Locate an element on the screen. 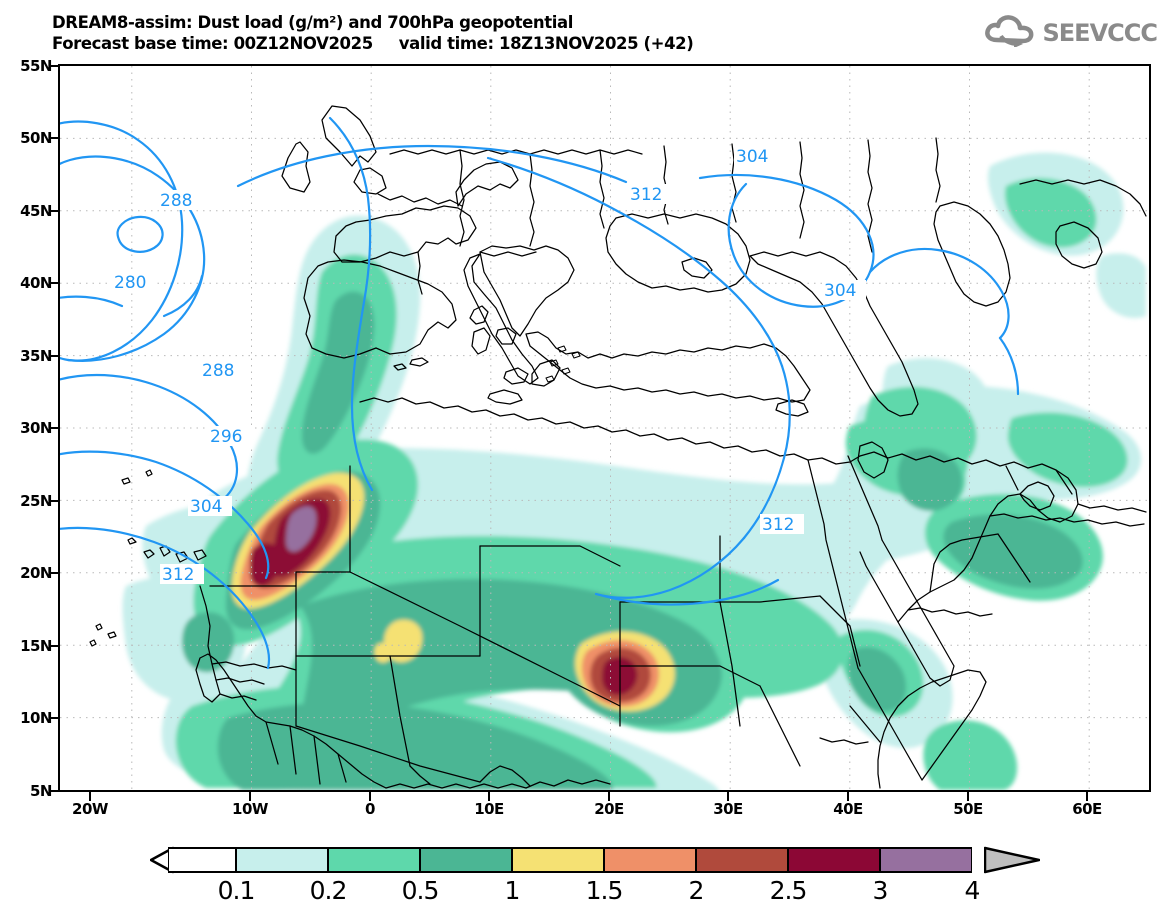  x-tick-label: 20E is located at coordinates (609, 809).